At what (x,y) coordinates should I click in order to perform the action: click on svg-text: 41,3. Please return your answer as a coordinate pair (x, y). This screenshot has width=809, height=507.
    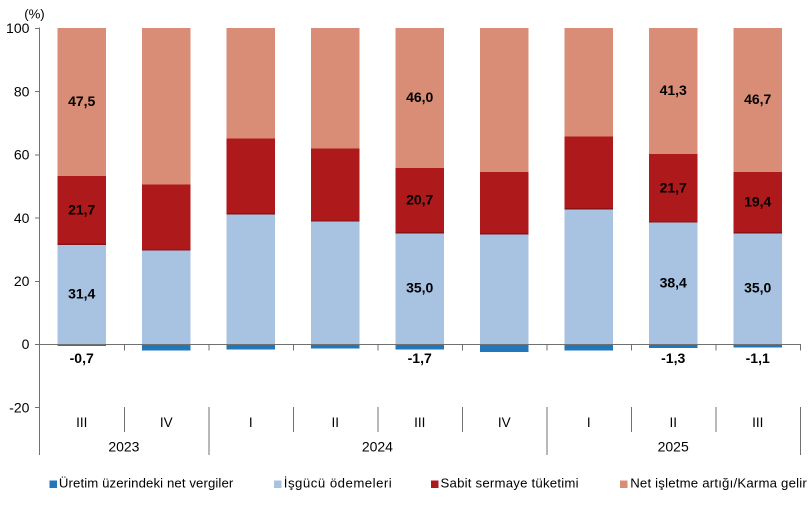
    Looking at the image, I should click on (673, 90).